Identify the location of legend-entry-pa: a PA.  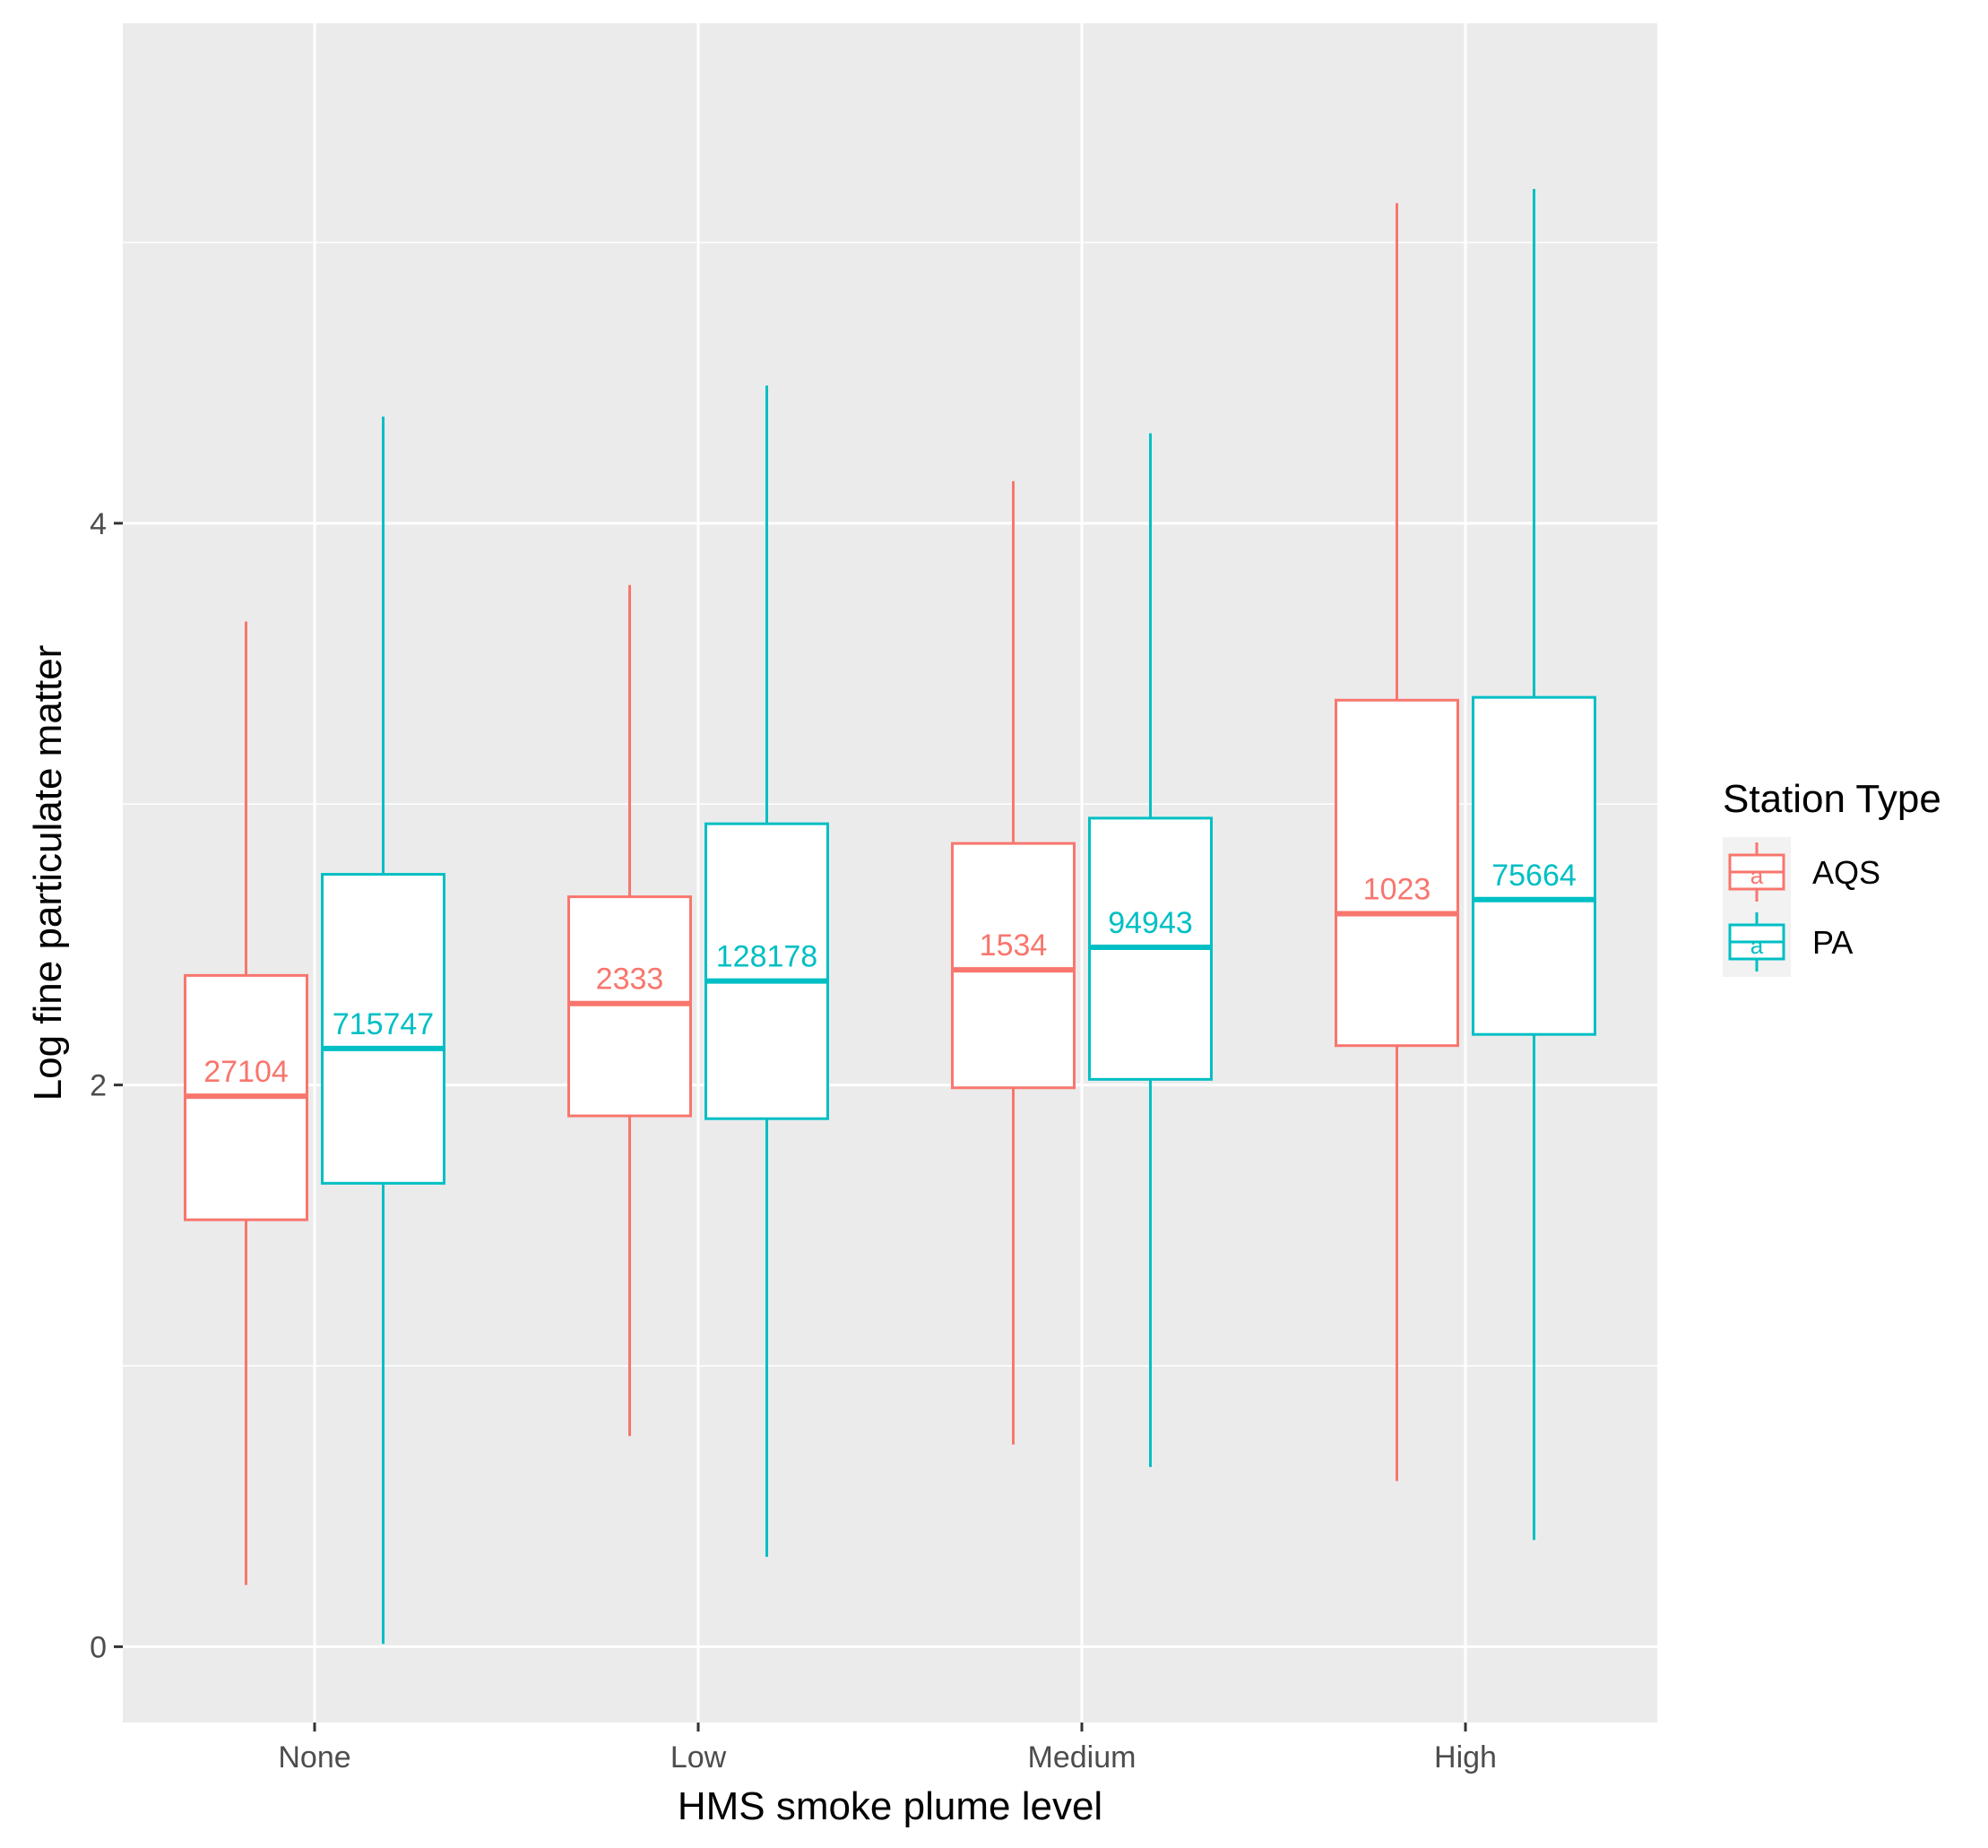
(1790, 941).